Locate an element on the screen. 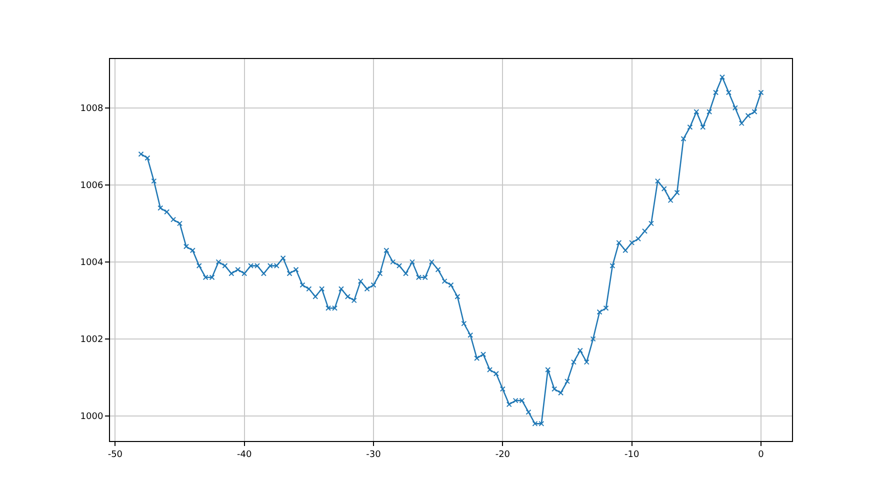 The height and width of the screenshot is (495, 880). y-tick-label: 1004 is located at coordinates (92, 263).